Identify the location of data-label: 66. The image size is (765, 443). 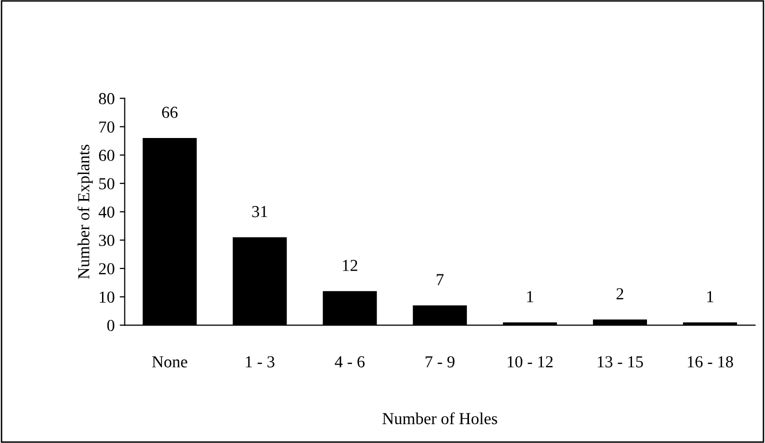
(170, 112).